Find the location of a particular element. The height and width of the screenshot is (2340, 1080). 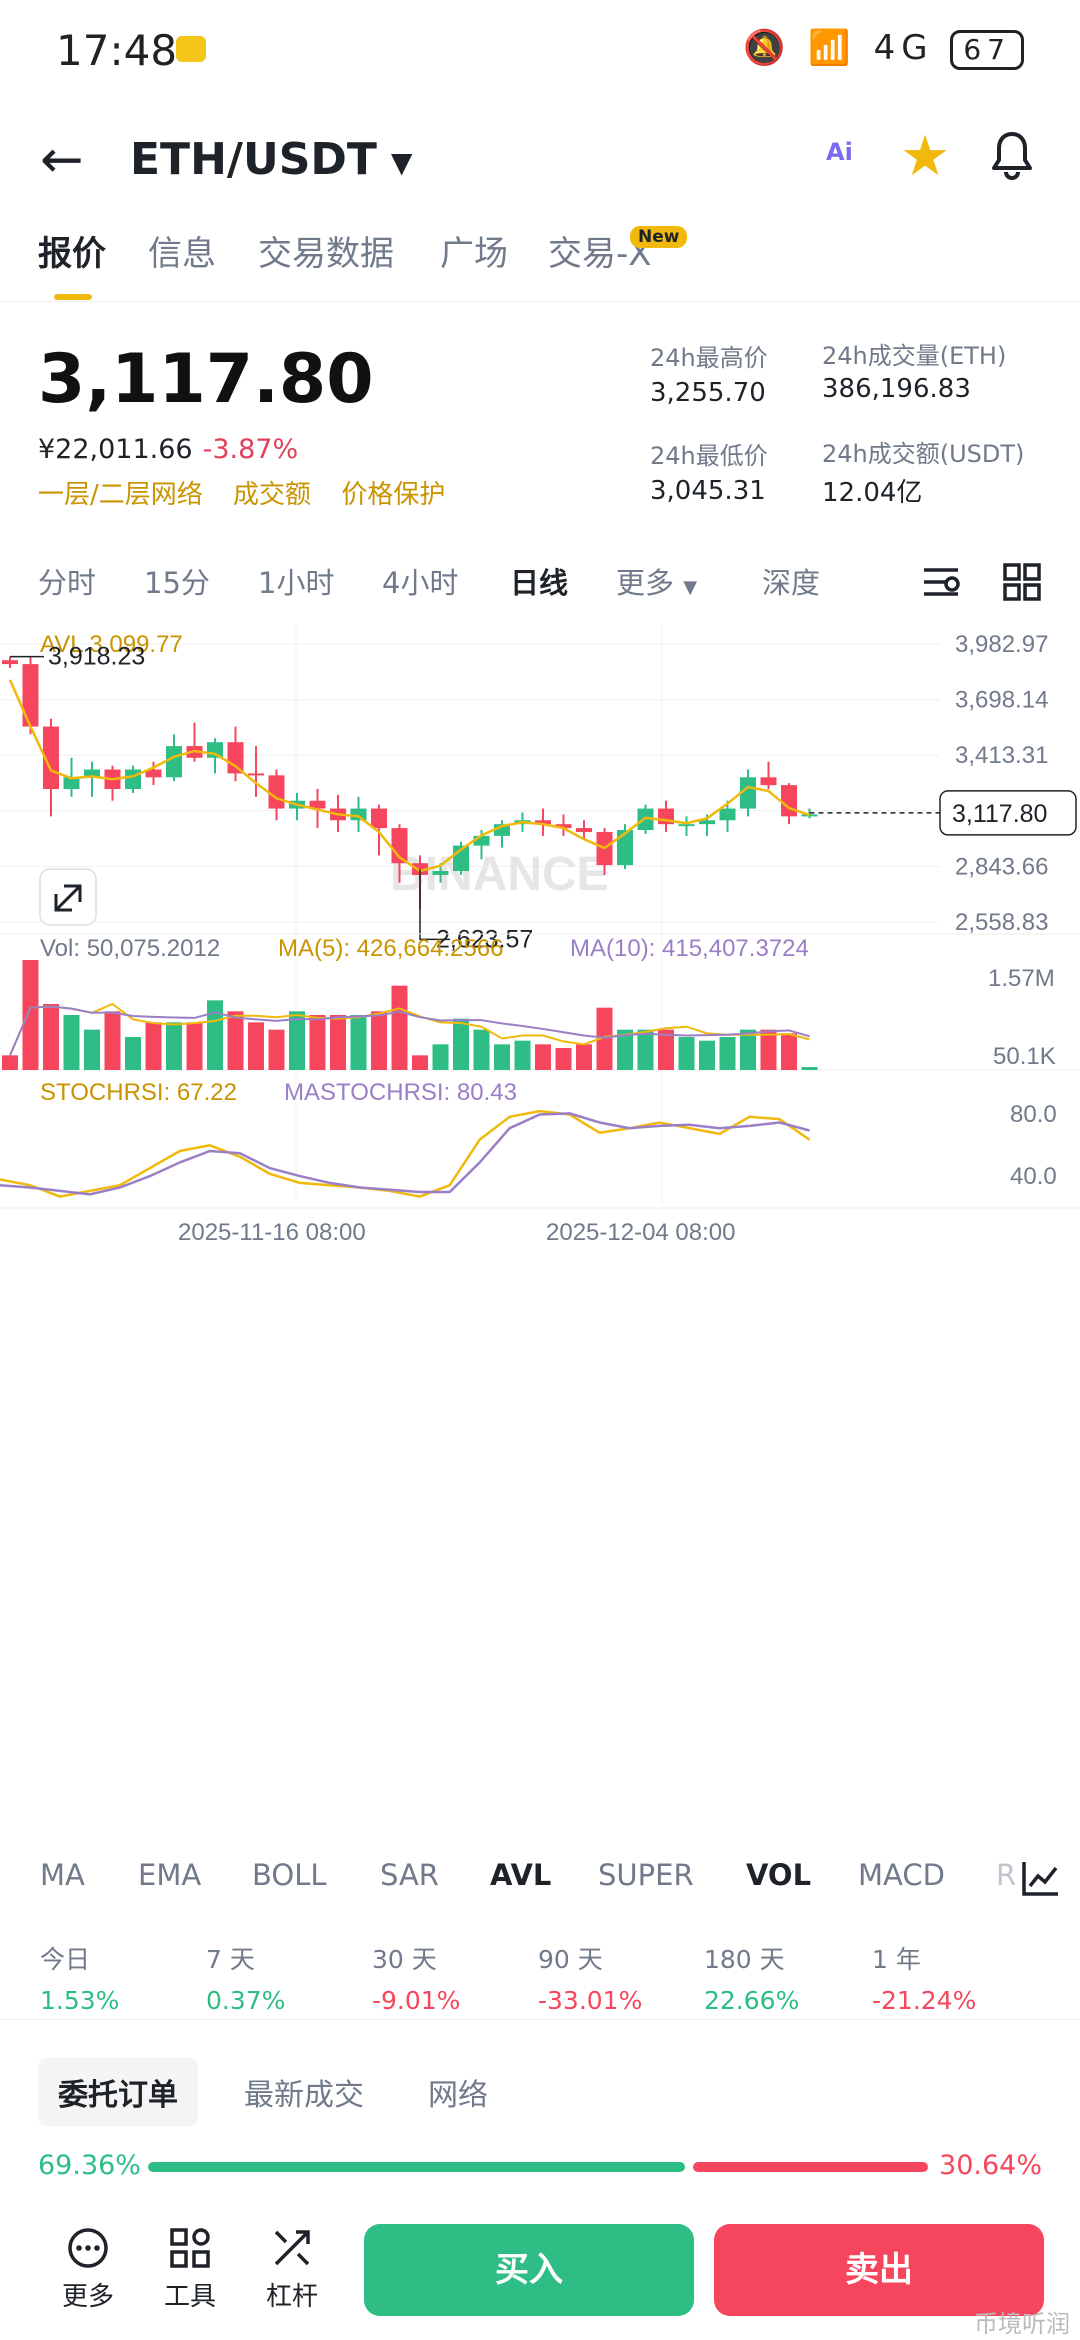

bottom-bar: 更多 工具 杠杆 买入 卖出 is located at coordinates (540, 2280).